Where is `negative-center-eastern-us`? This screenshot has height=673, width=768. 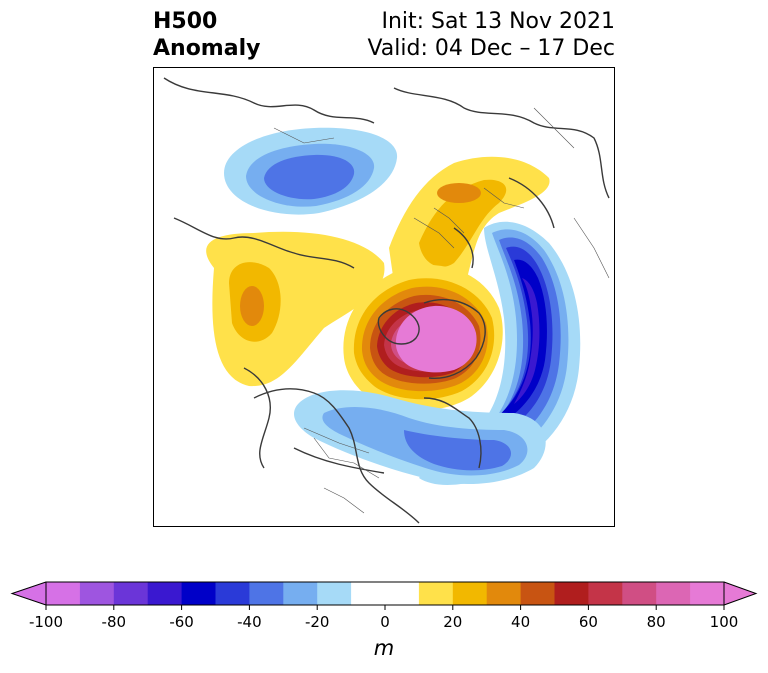
negative-center-eastern-us is located at coordinates (420, 437).